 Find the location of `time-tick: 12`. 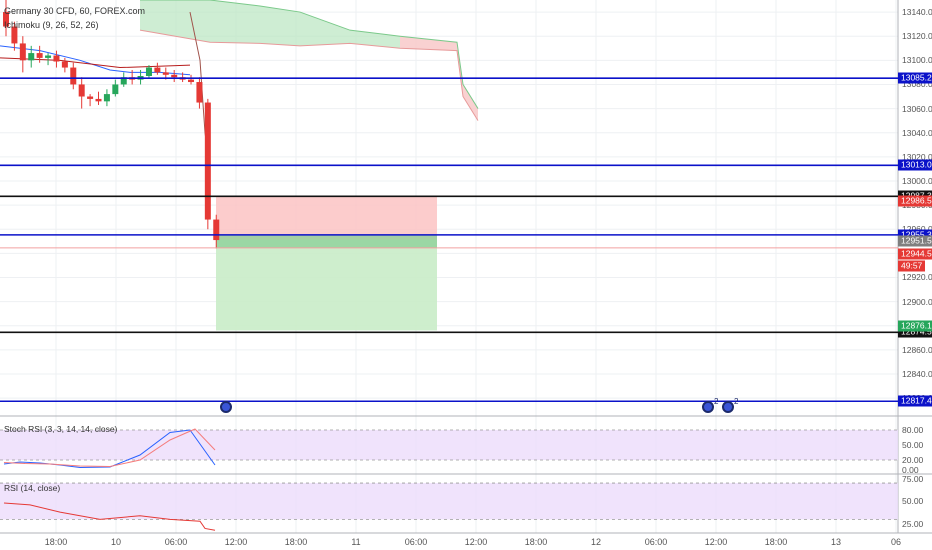

time-tick: 12 is located at coordinates (596, 542).